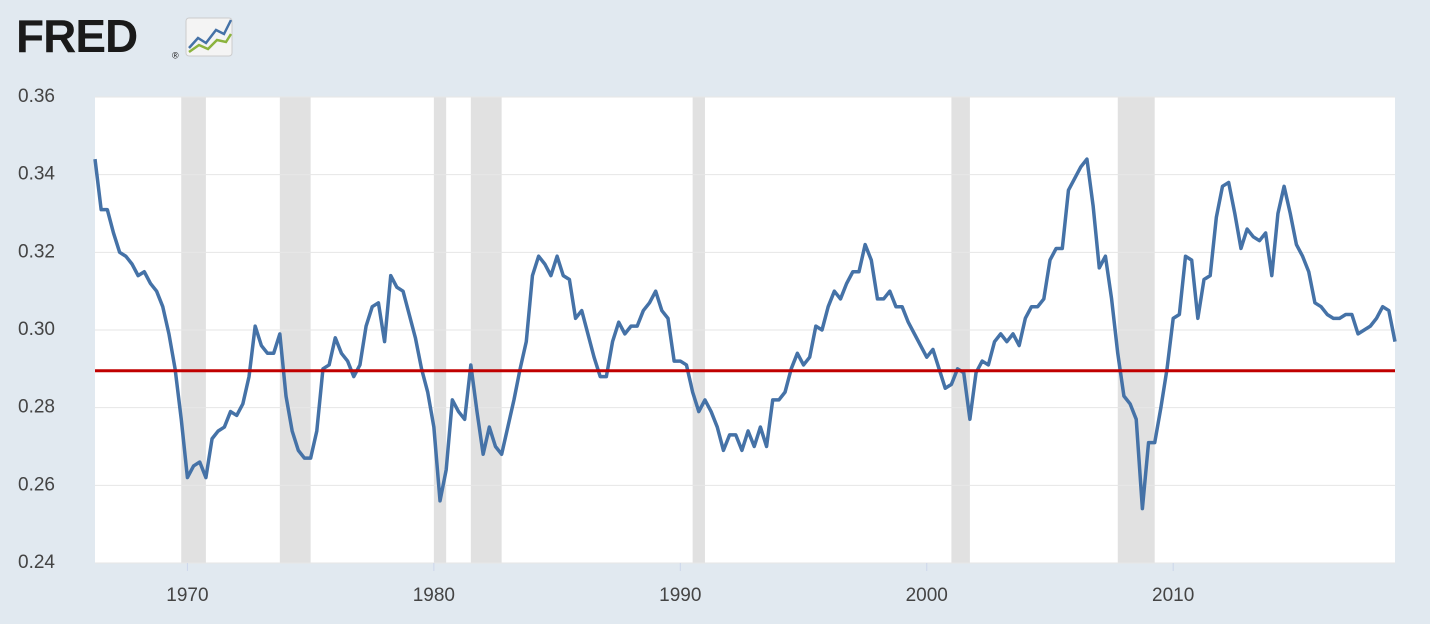 This screenshot has width=1430, height=624. I want to click on x-tick-label: 1970, so click(187, 595).